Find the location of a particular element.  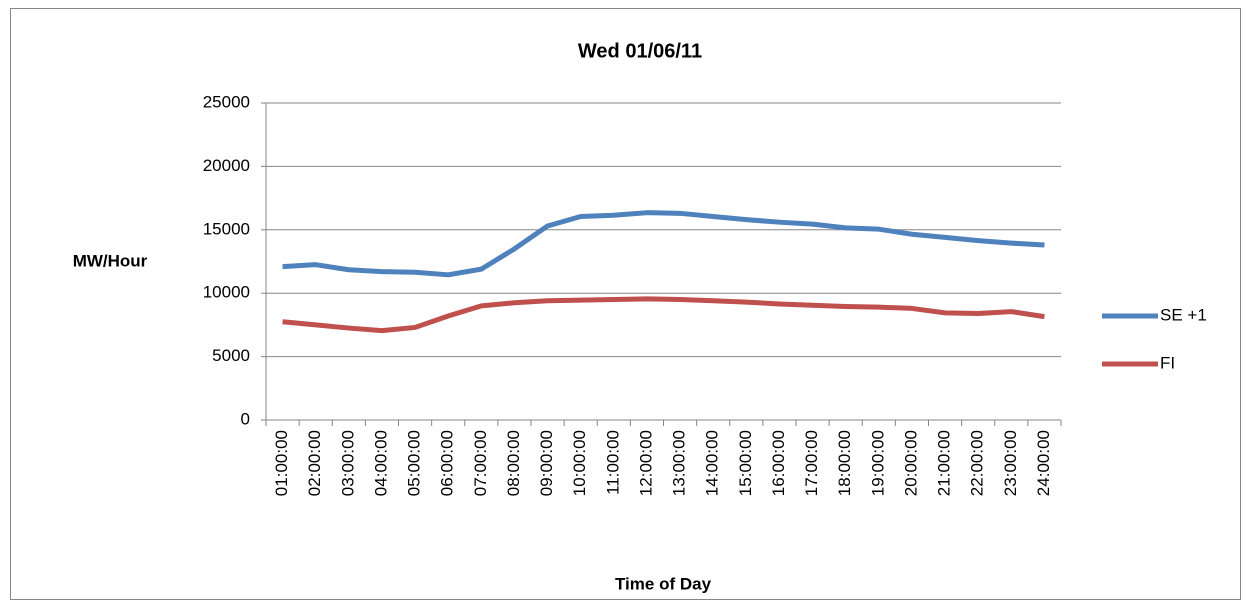

x-tick-label: 18:00:00 is located at coordinates (844, 463).